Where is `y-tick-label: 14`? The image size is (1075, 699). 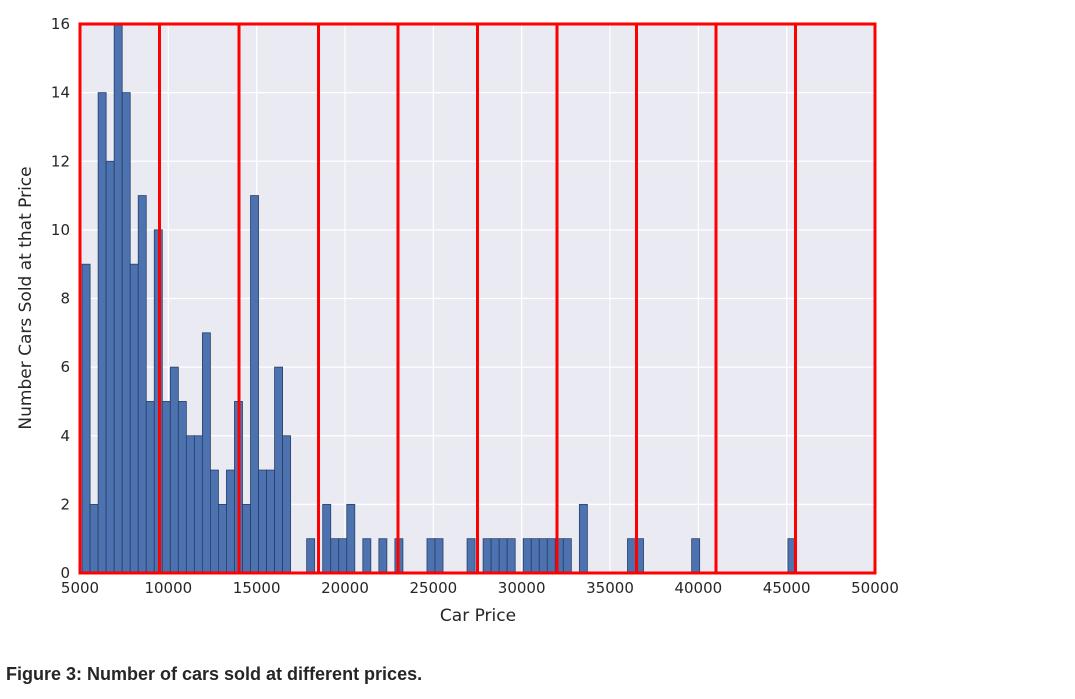 y-tick-label: 14 is located at coordinates (60, 93).